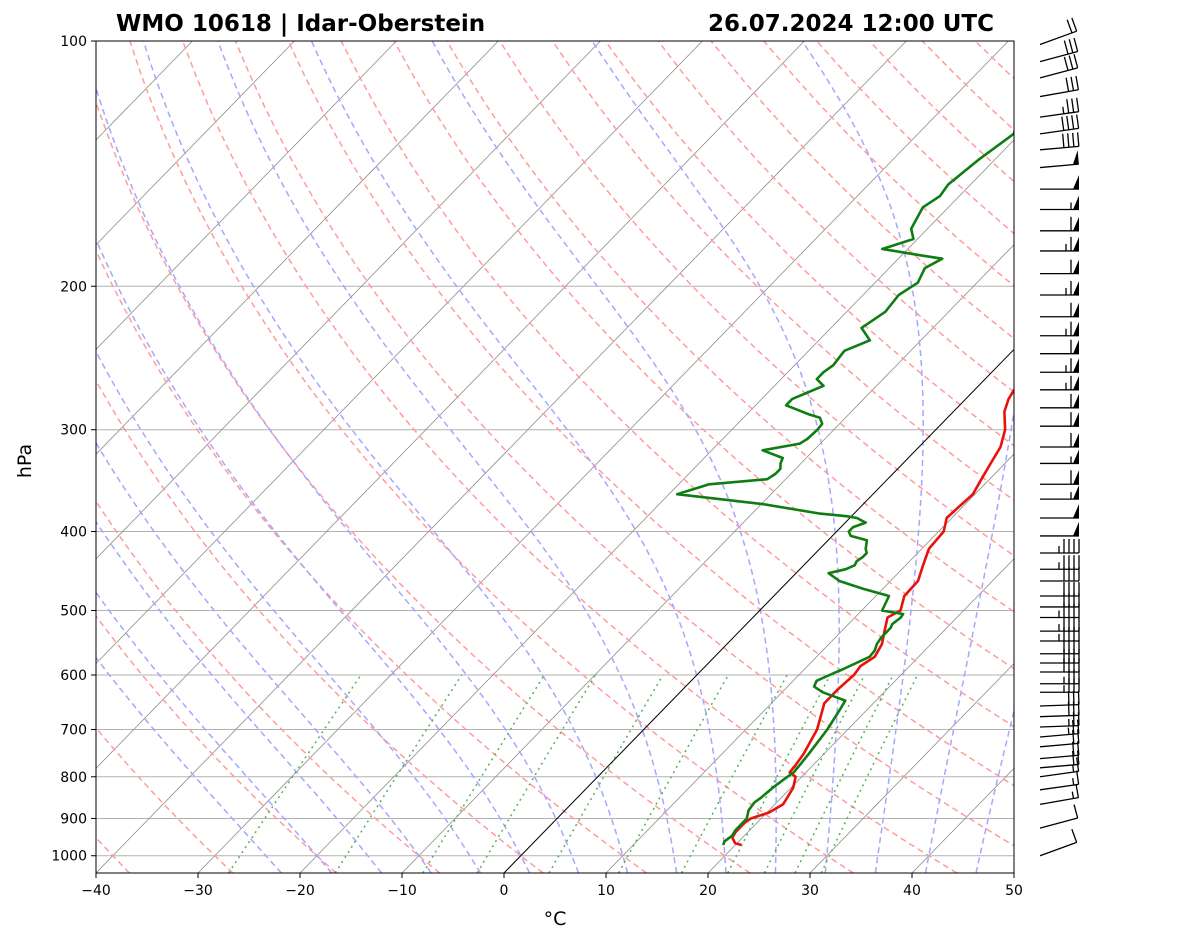 The width and height of the screenshot is (1181, 941). Describe the element at coordinates (73, 778) in the screenshot. I see `y-tick-label: 800` at that location.